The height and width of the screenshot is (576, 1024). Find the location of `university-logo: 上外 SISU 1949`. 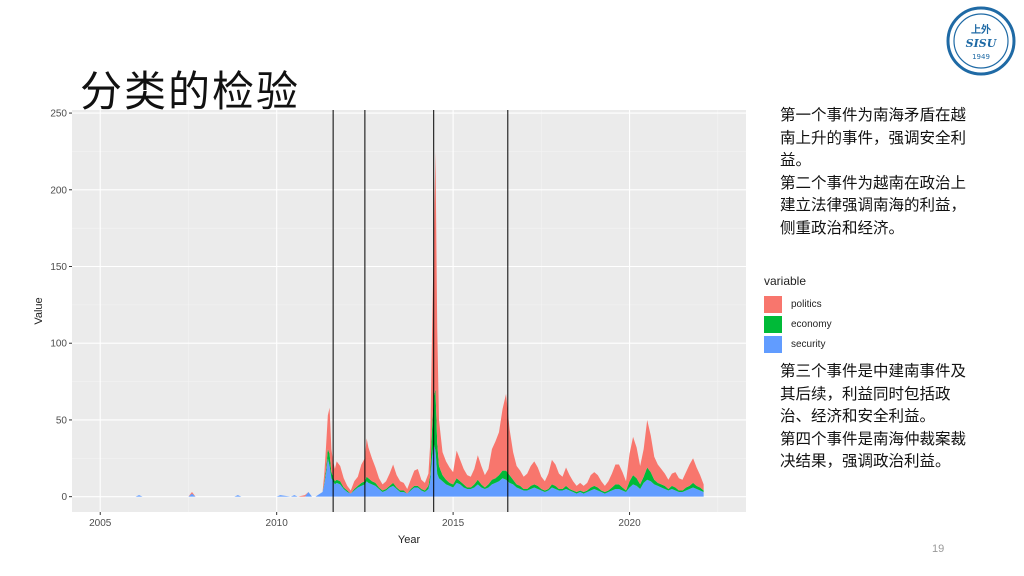

university-logo: 上外 SISU 1949 is located at coordinates (981, 41).